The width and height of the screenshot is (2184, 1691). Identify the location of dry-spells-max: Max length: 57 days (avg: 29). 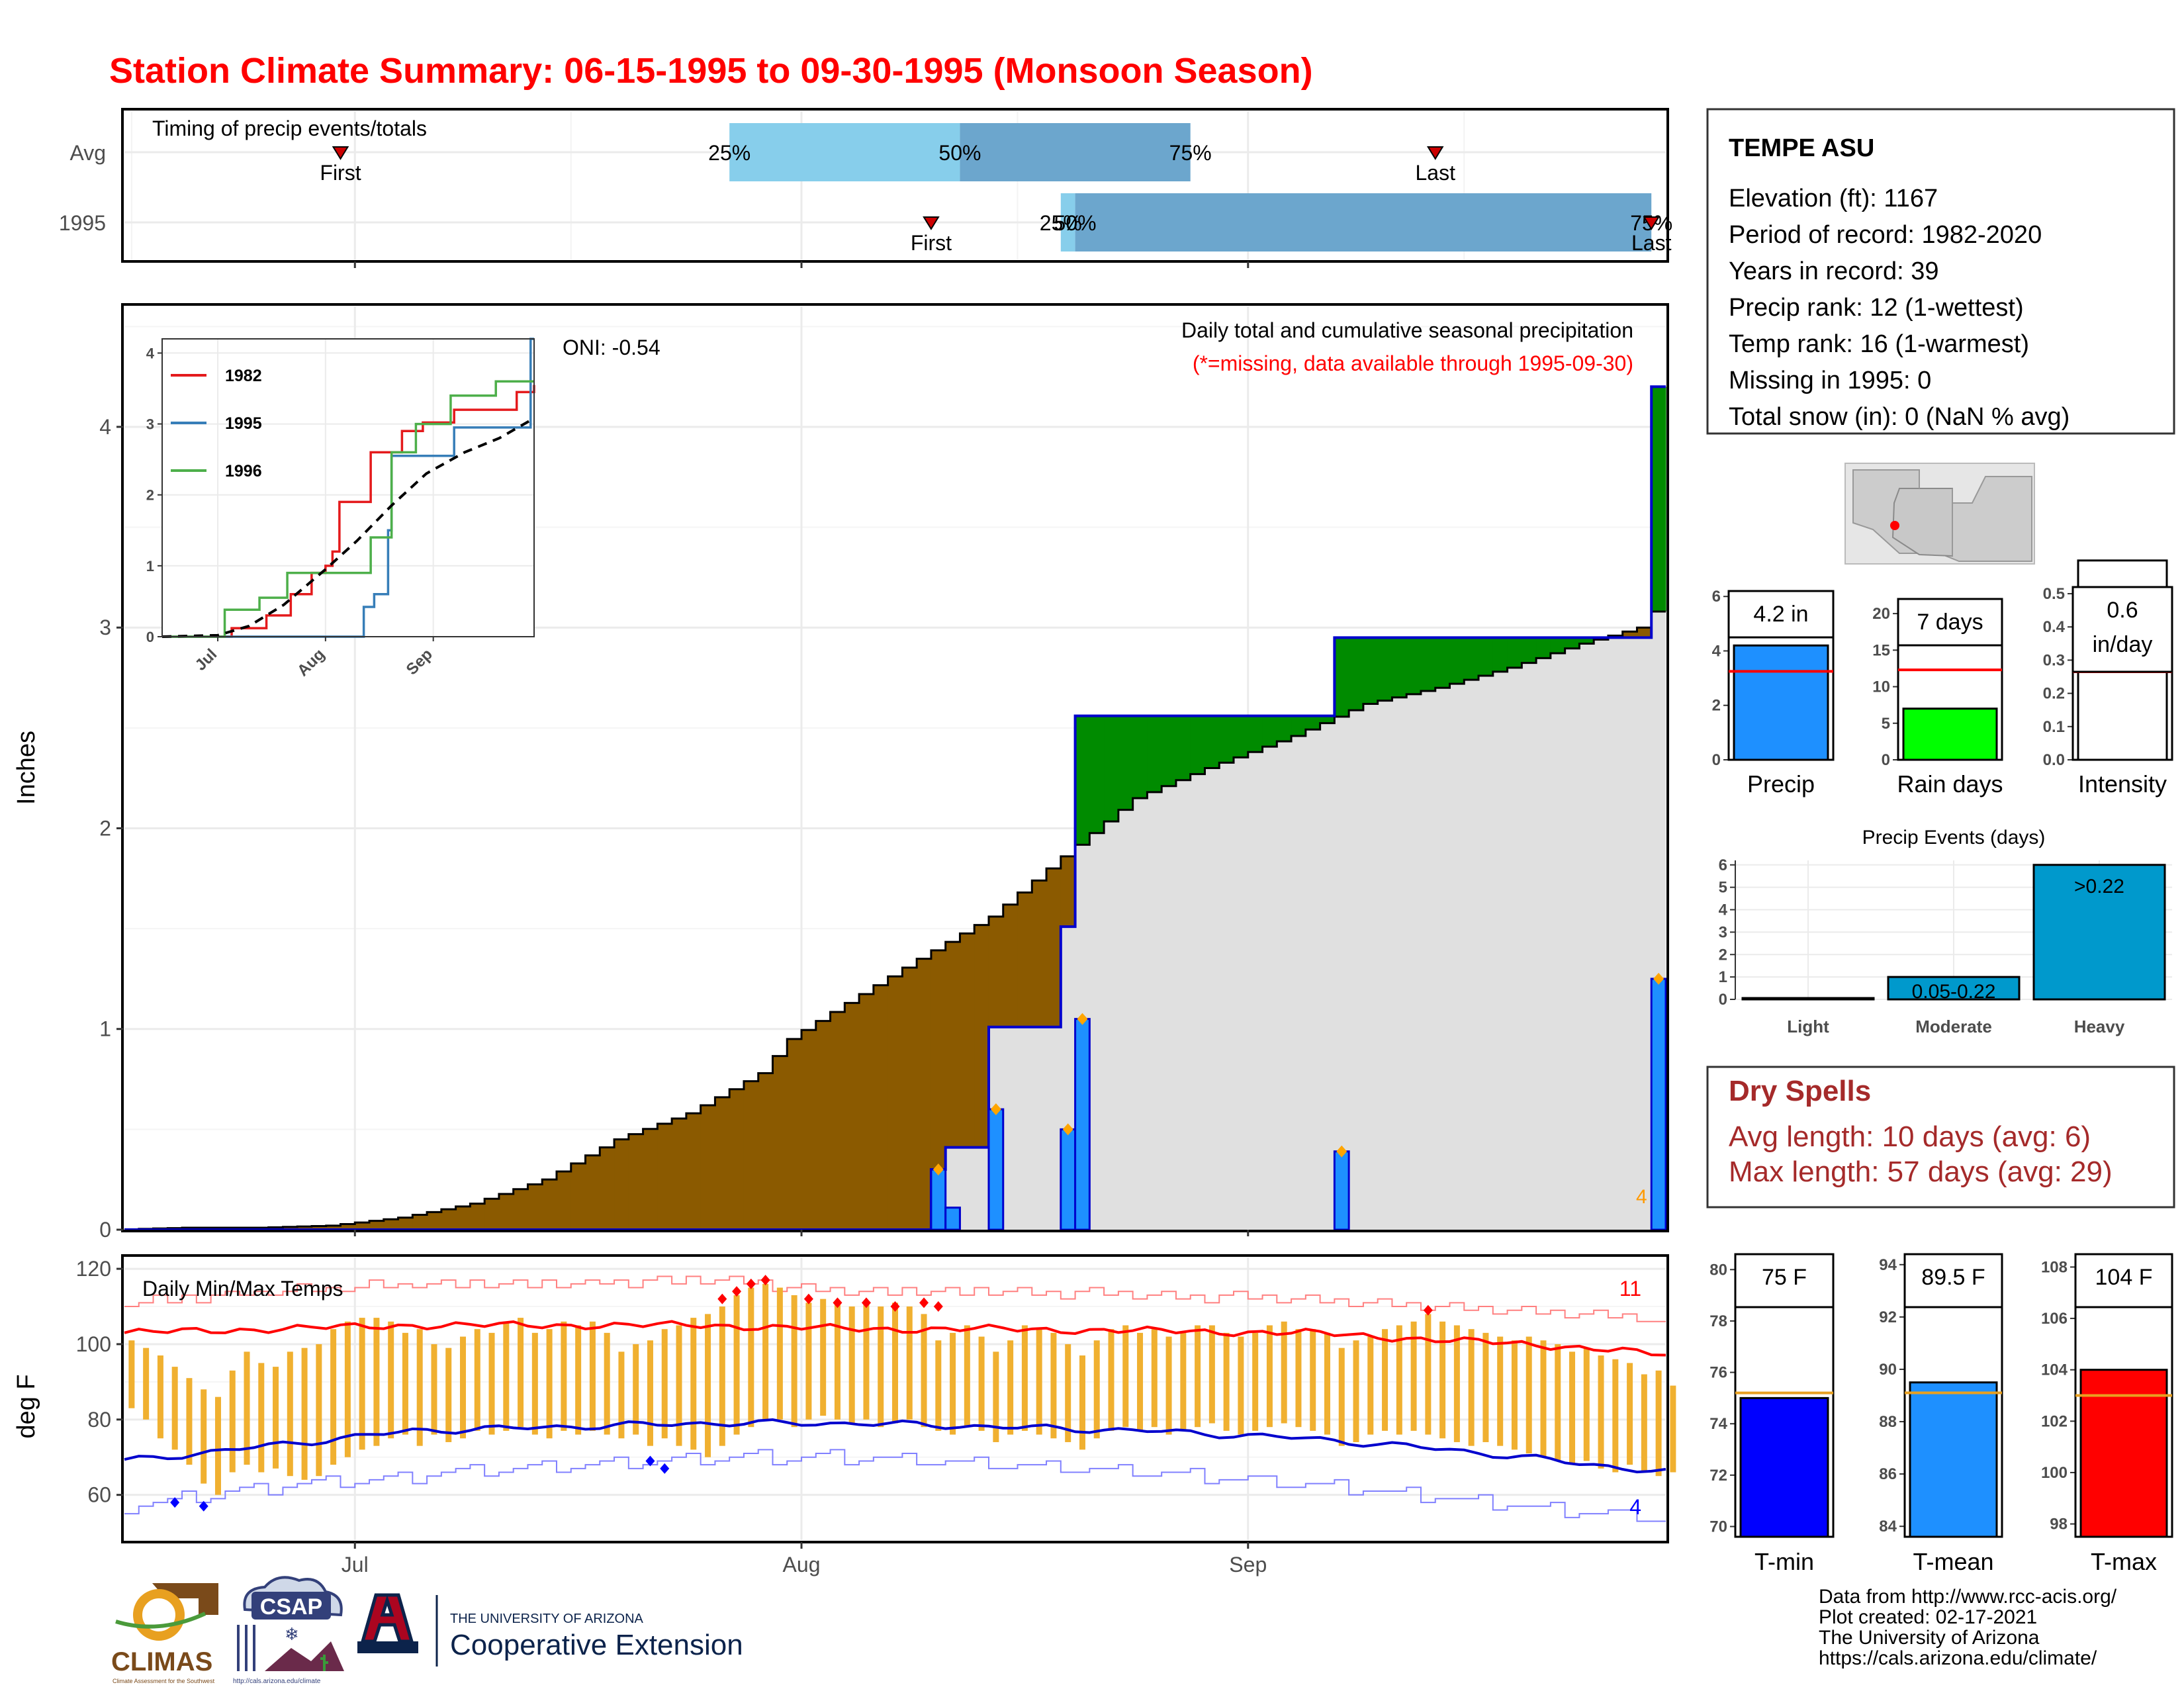
(1921, 1172).